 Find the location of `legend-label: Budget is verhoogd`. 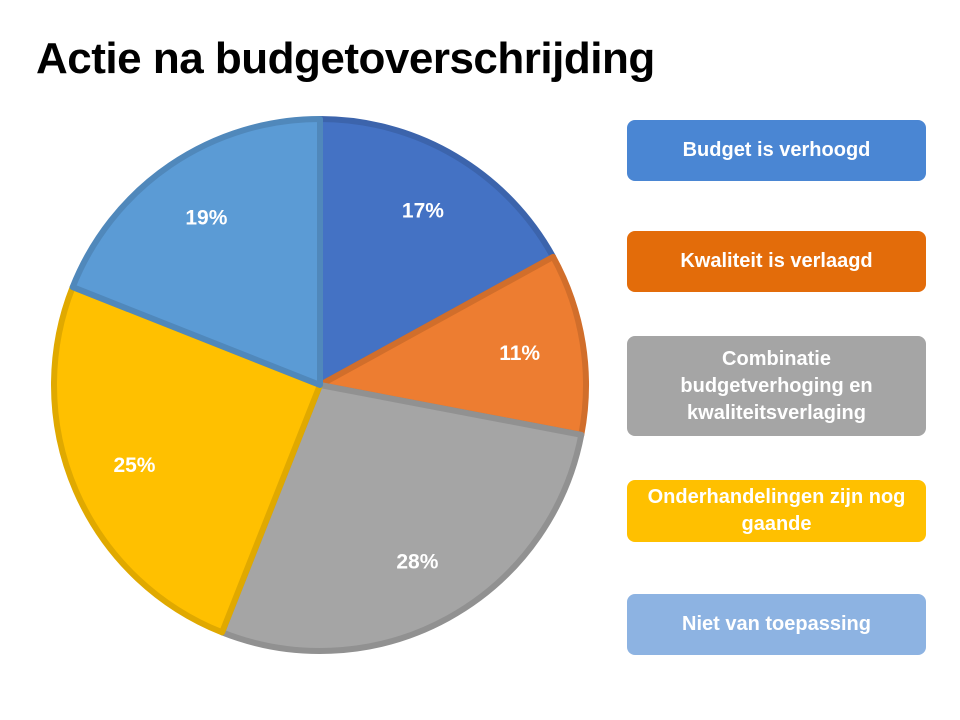

legend-label: Budget is verhoogd is located at coordinates (776, 150).